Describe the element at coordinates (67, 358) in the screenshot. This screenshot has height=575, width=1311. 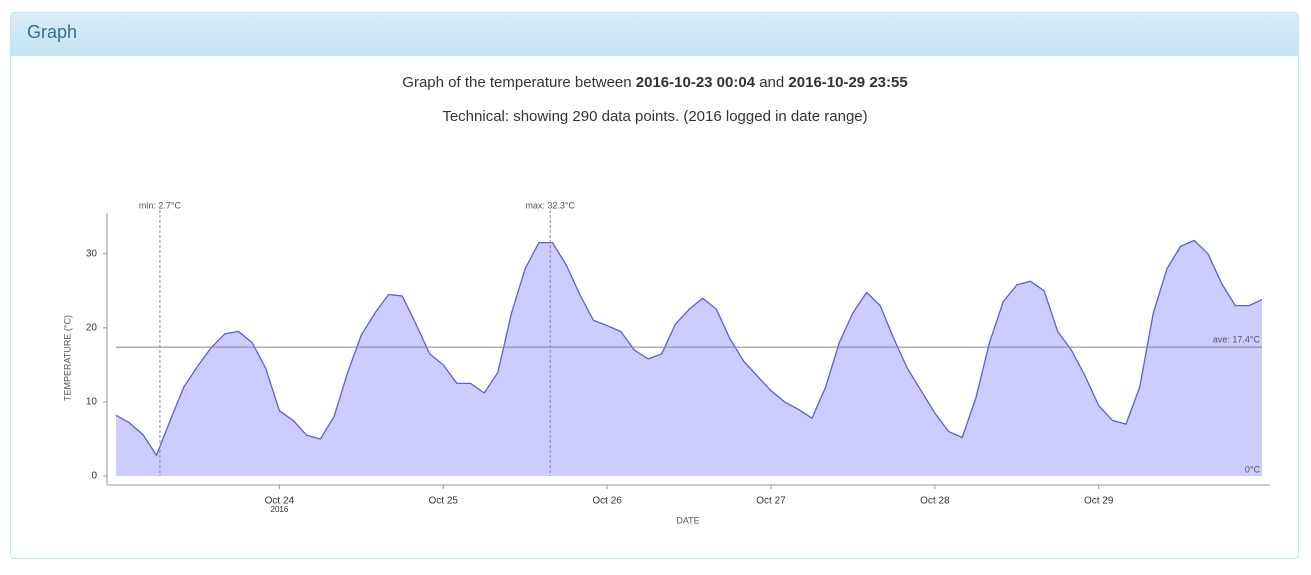
I see `y-axis-label: TEMPERATURE (°C)` at that location.